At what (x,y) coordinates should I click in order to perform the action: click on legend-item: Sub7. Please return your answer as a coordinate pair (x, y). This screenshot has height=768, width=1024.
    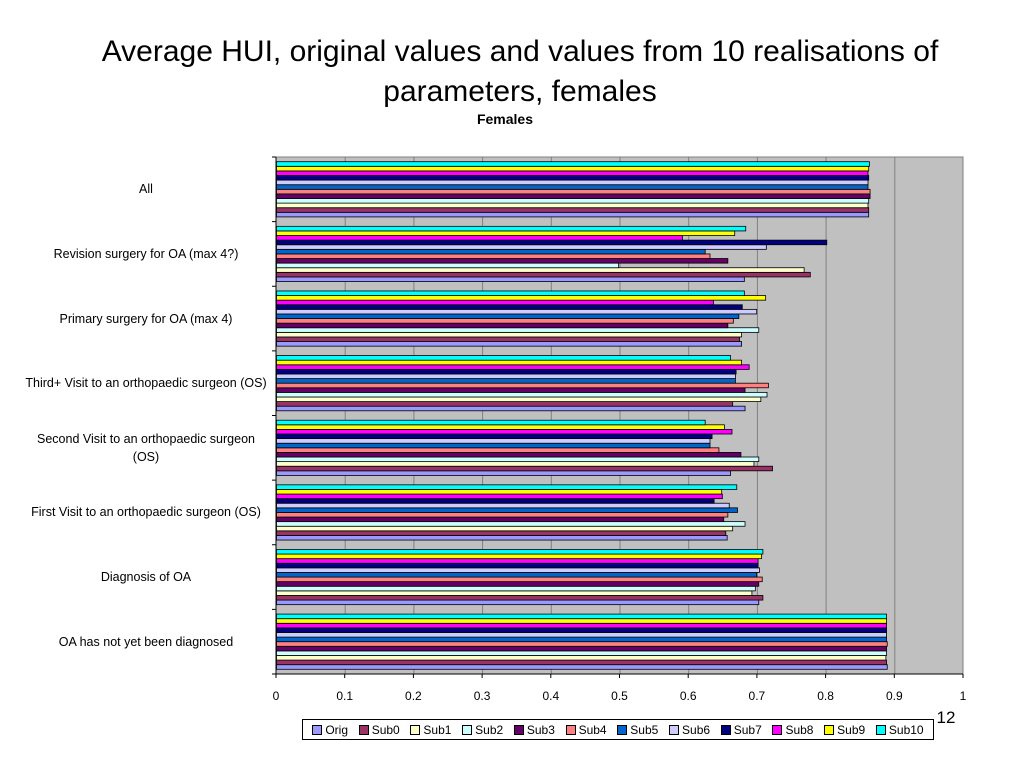
    Looking at the image, I should click on (741, 730).